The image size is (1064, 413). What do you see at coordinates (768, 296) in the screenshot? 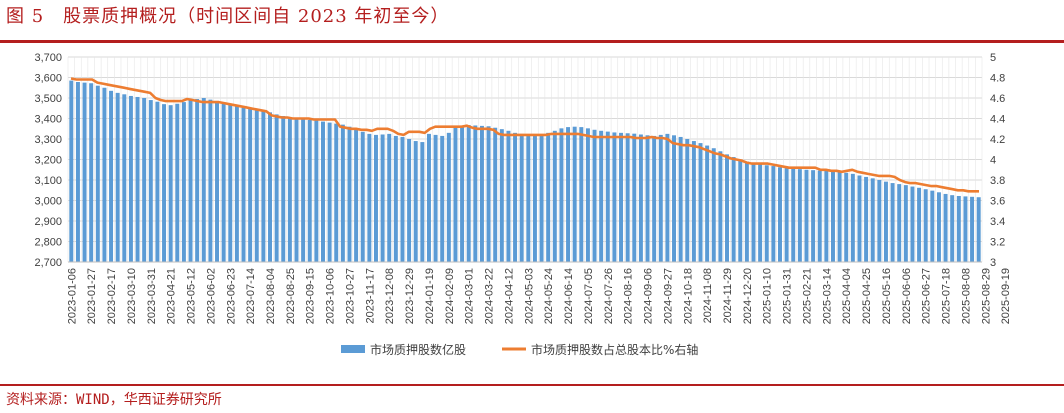
I see `x-tick-label: 2025-01-10` at bounding box center [768, 296].